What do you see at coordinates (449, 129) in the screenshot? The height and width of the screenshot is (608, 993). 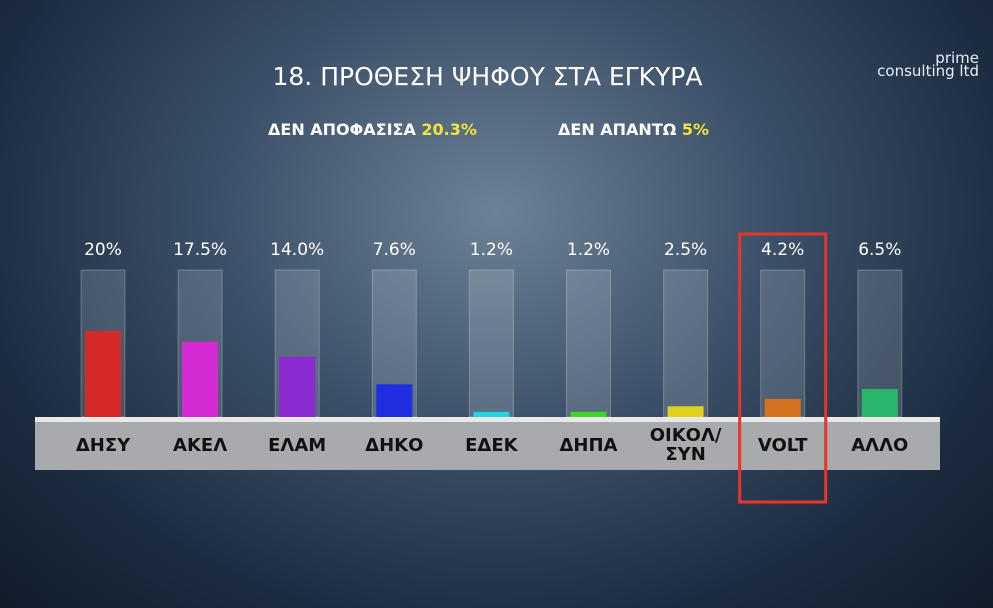 I see `annotation-value: 20.3%` at bounding box center [449, 129].